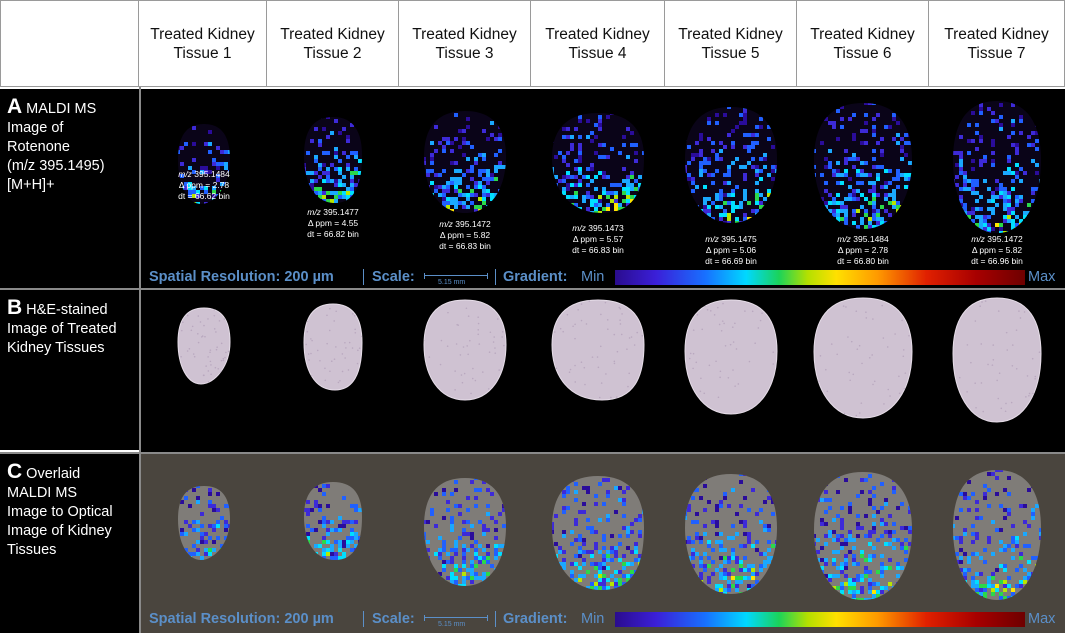  I want to click on row-a-line-1: MALDI MS, so click(61, 109).